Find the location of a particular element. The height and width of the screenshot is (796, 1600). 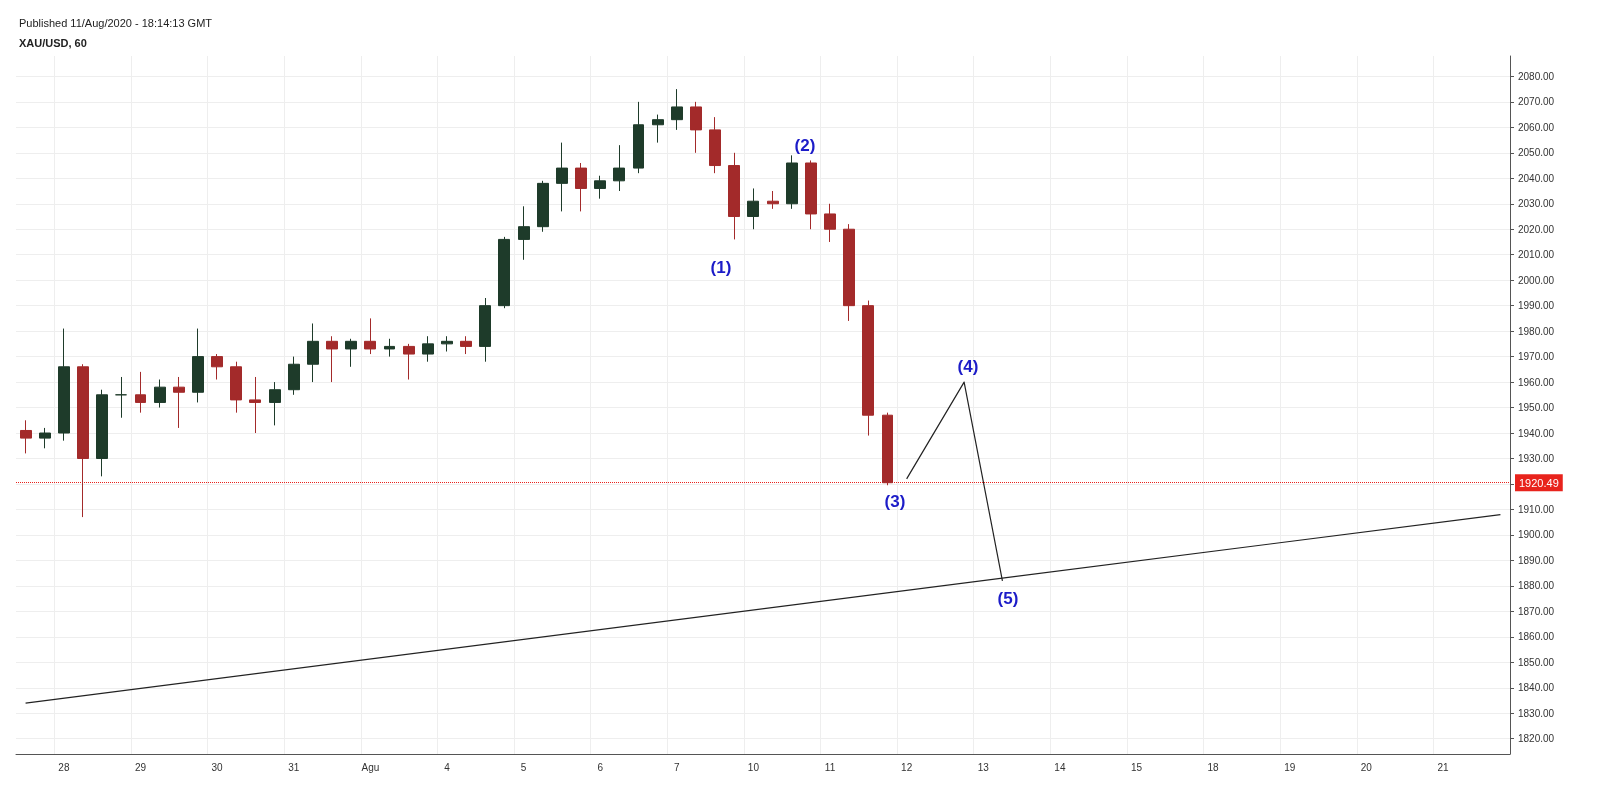

x-tick-label: Agu is located at coordinates (370, 767).